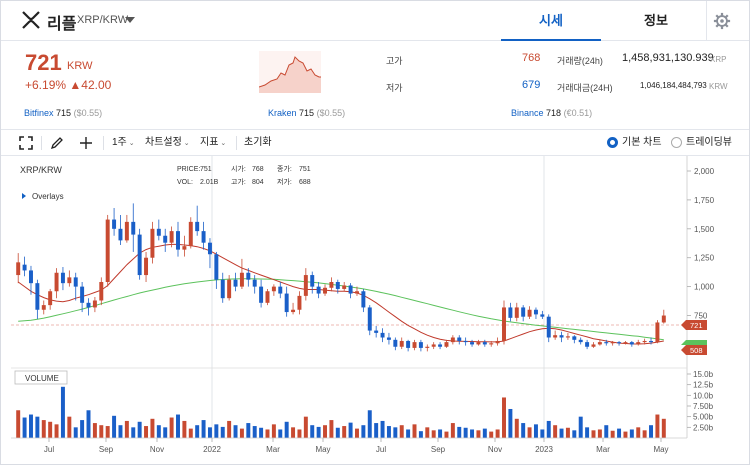  Describe the element at coordinates (258, 142) in the screenshot. I see `reset-button: 초기화` at that location.